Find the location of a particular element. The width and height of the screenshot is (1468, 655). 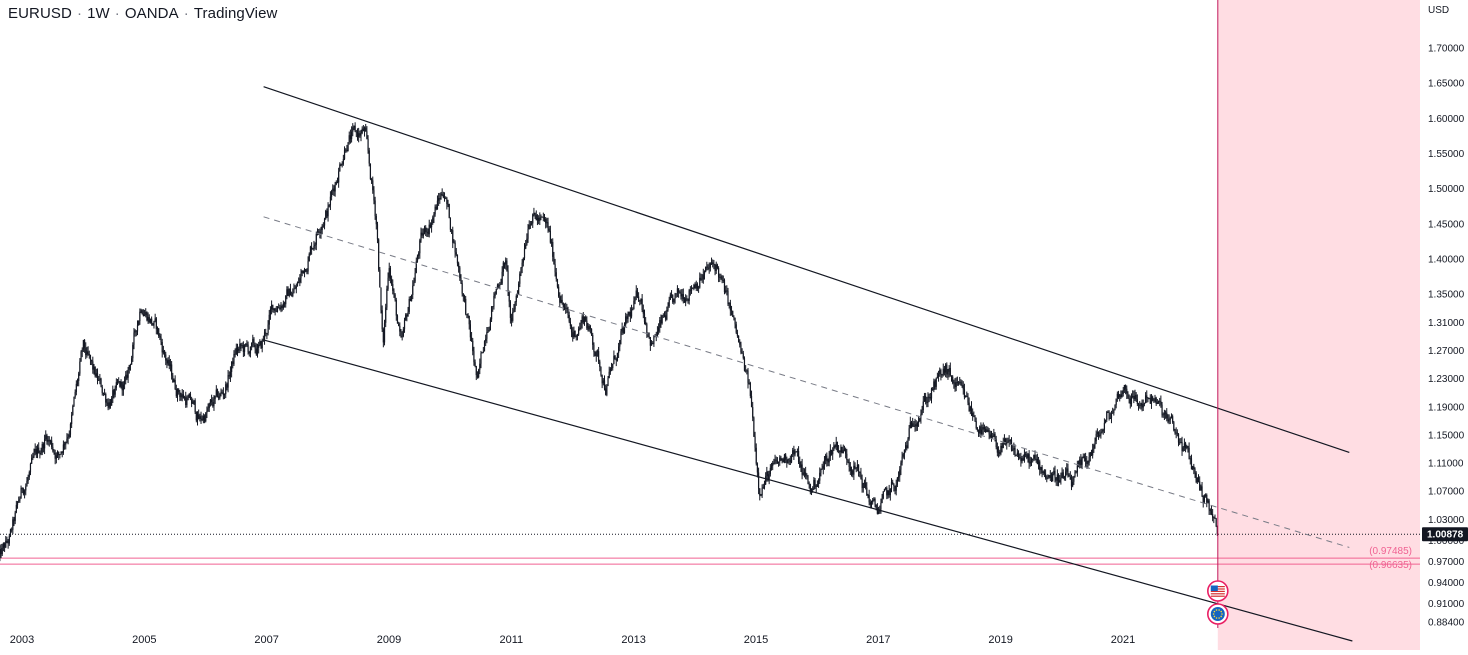

svg-text: 1.00878 is located at coordinates (1445, 535).